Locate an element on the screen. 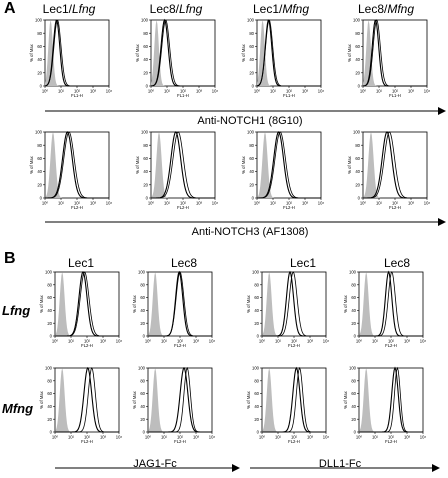 Image resolution: width=448 pixels, height=478 pixels. y-tick-label-pA14-3: 60 is located at coordinates (357, 46).